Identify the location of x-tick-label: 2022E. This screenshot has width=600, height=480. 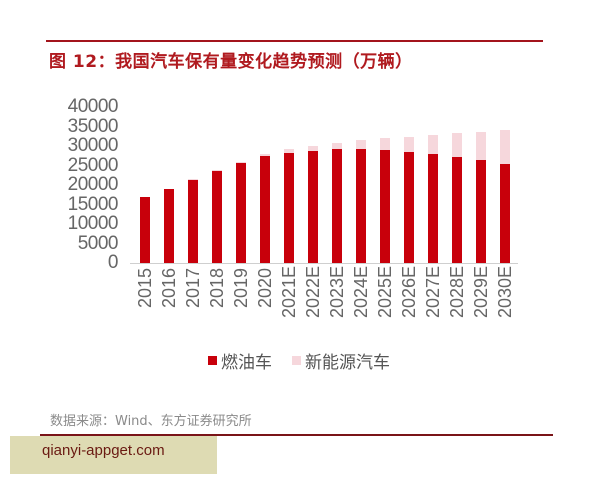
(313, 291).